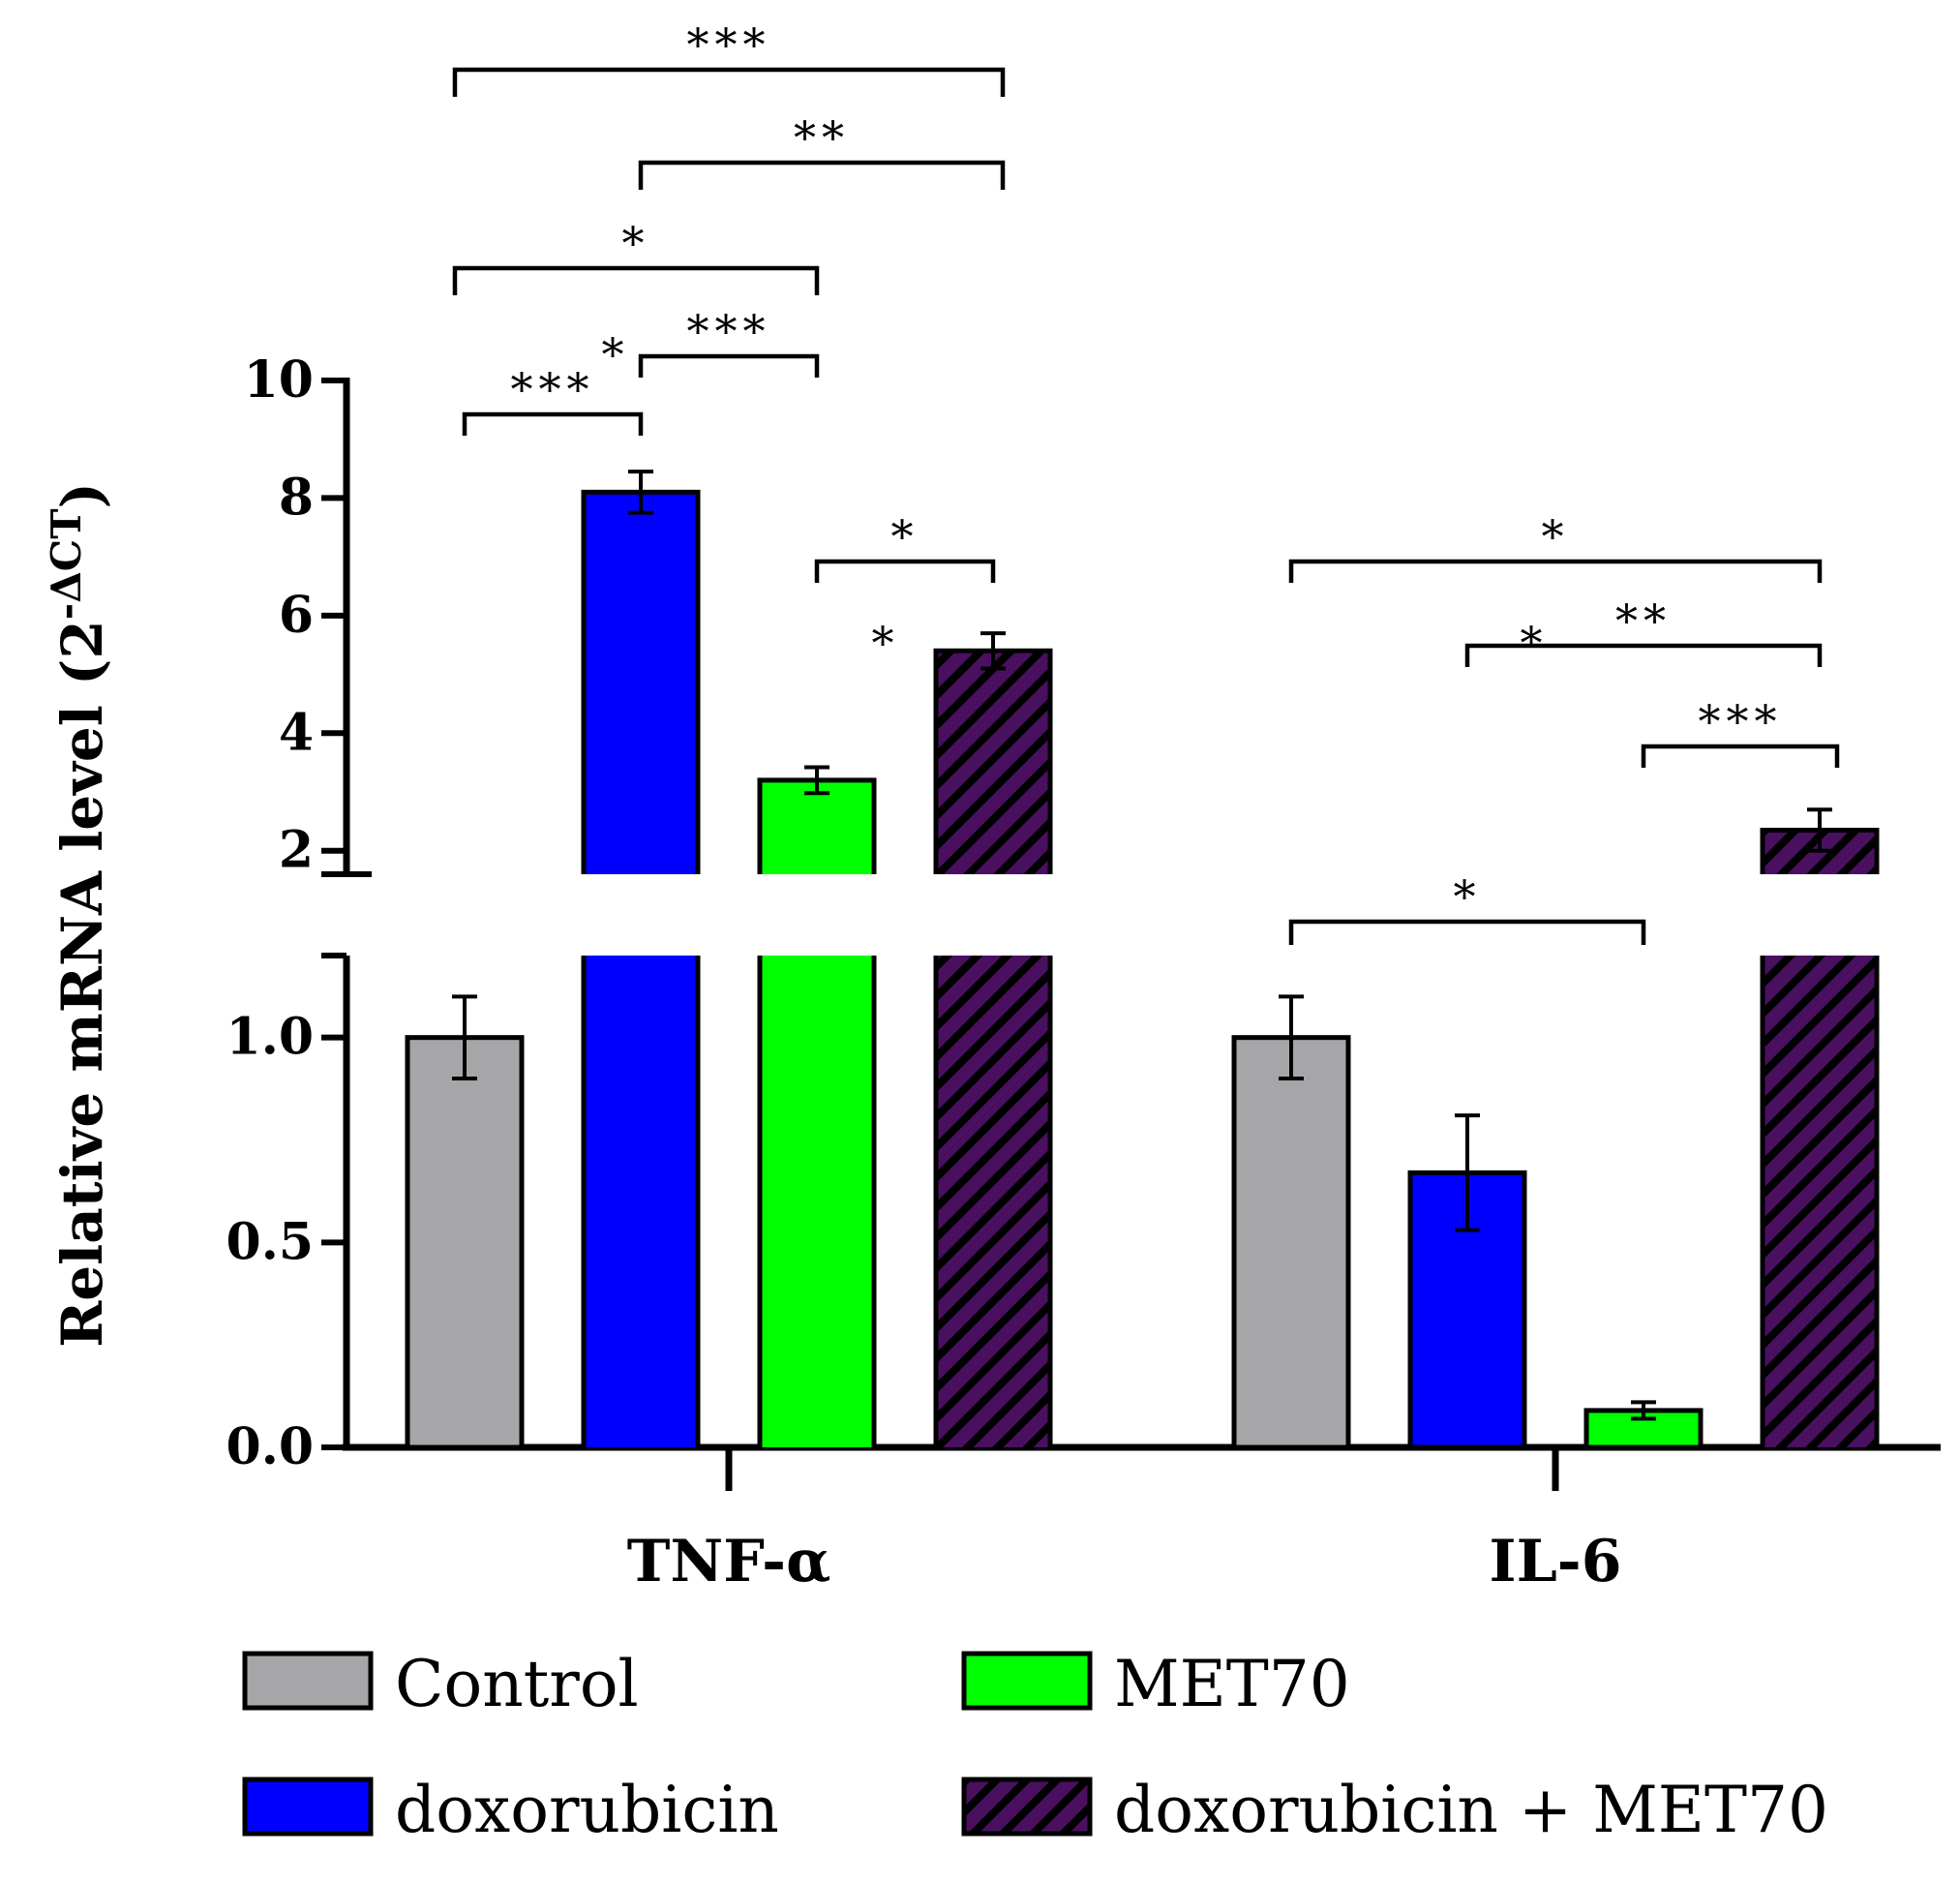 This screenshot has width=1960, height=1884. I want to click on y-tick-label: 8, so click(296, 498).